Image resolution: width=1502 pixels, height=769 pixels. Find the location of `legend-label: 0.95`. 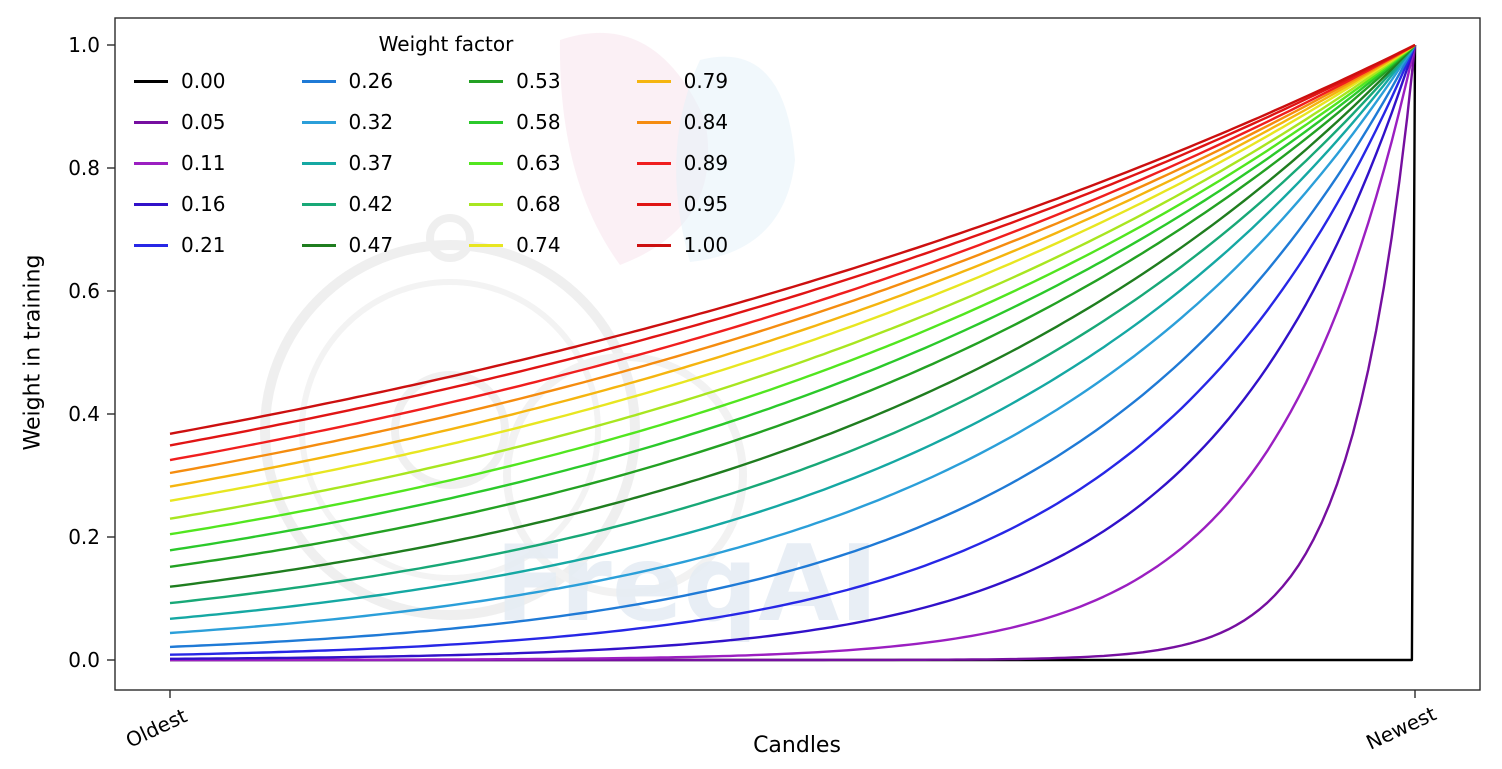

legend-label: 0.95 is located at coordinates (706, 204).